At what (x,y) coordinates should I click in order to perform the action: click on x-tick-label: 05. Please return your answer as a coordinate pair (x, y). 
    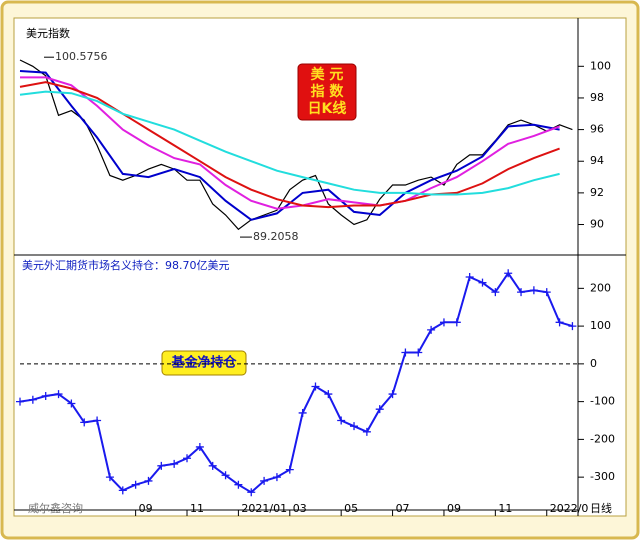
    Looking at the image, I should click on (351, 508).